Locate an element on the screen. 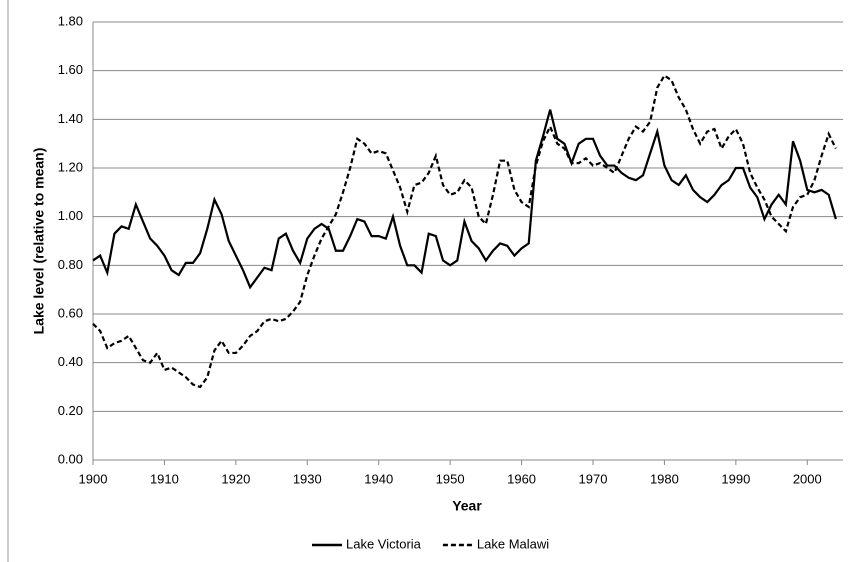 This screenshot has height=562, width=855. y-tick-label: 1.80 is located at coordinates (70, 20).